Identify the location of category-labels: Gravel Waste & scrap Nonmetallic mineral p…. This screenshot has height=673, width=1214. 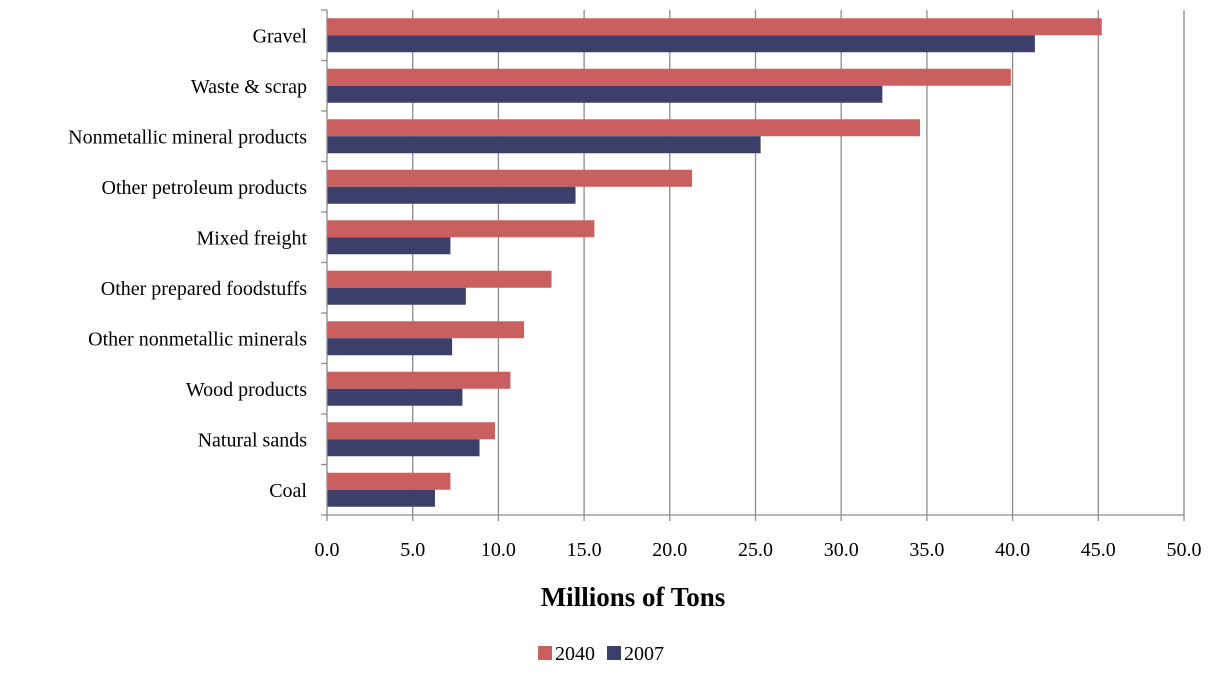
(187, 263).